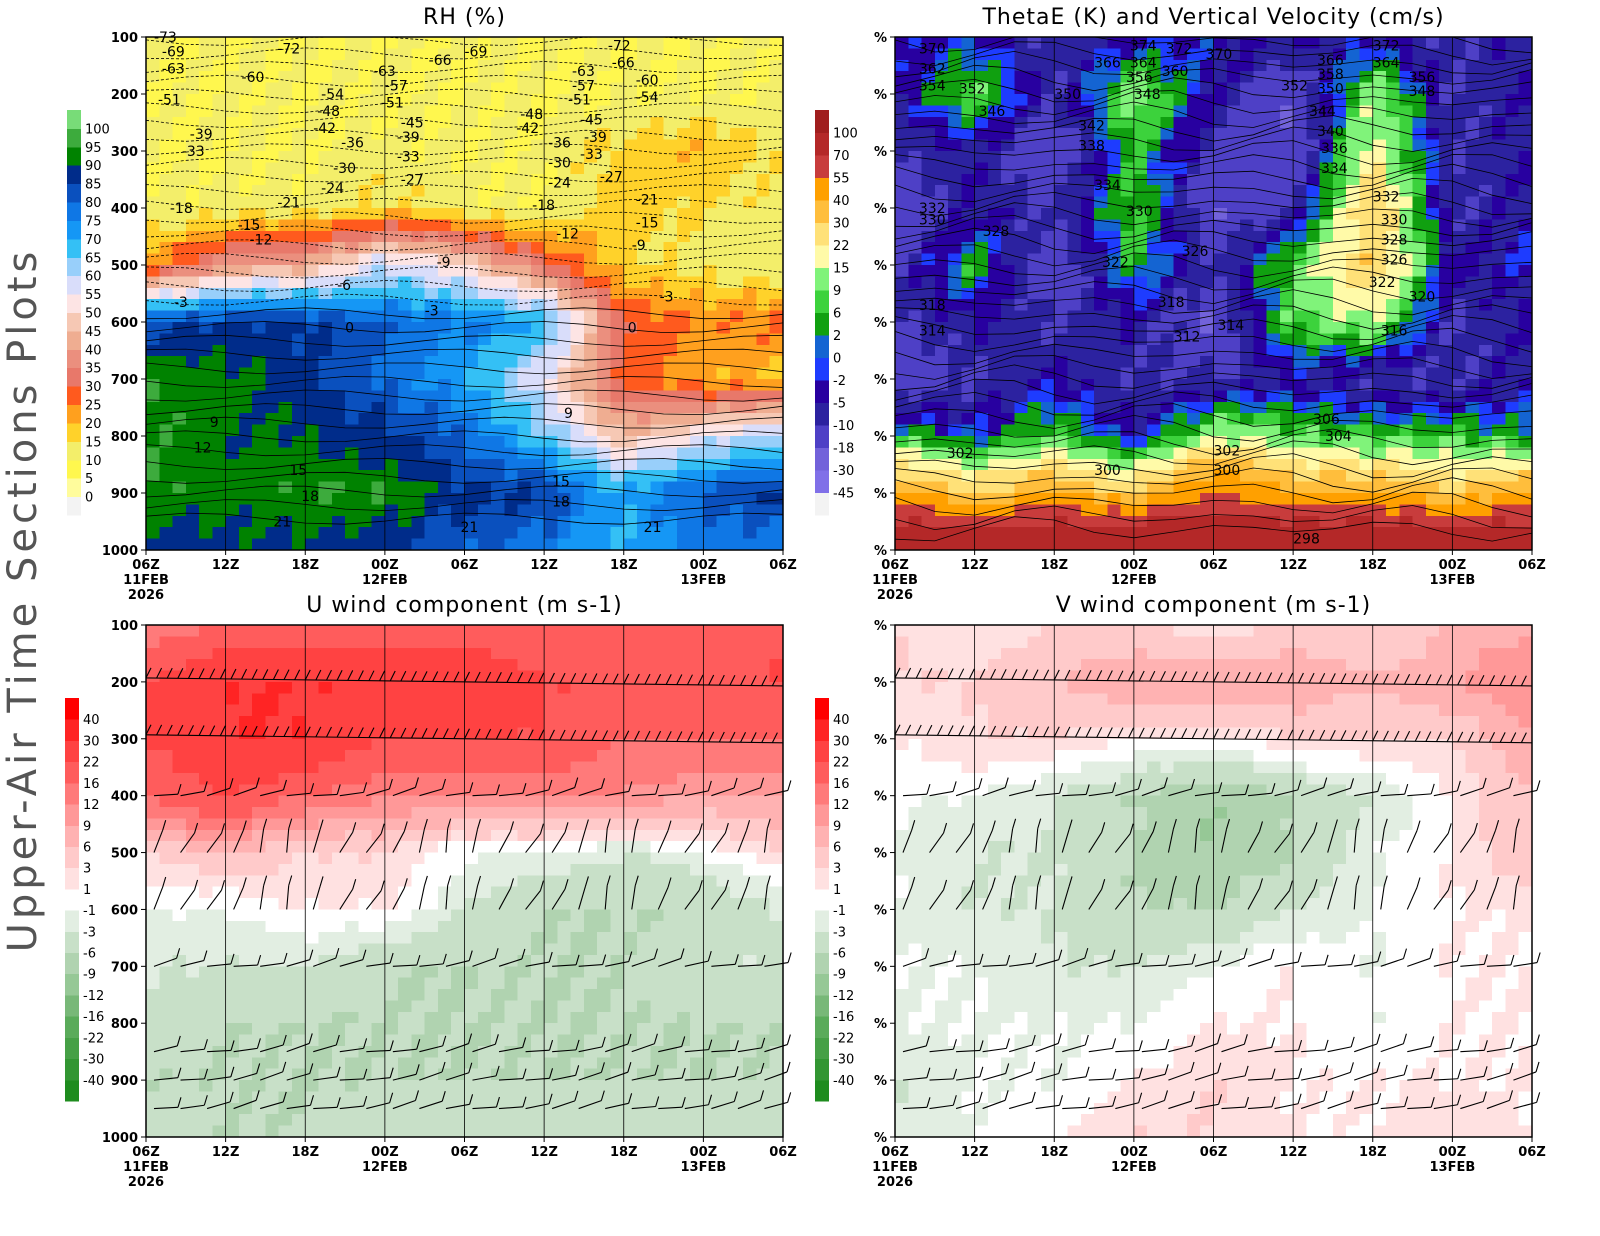  What do you see at coordinates (261, 240) in the screenshot?
I see `contour-label: -12` at bounding box center [261, 240].